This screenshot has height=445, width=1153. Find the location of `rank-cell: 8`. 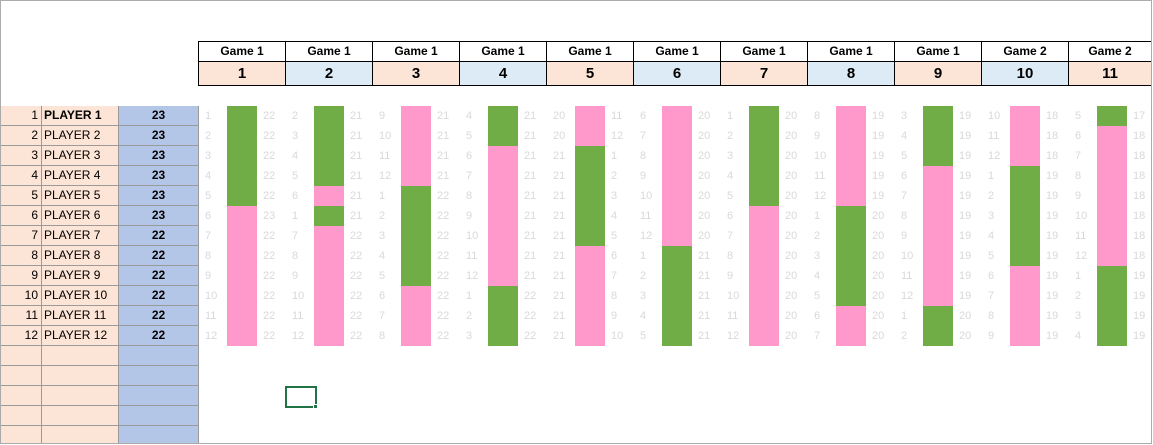

rank-cell: 8 is located at coordinates (21, 256).